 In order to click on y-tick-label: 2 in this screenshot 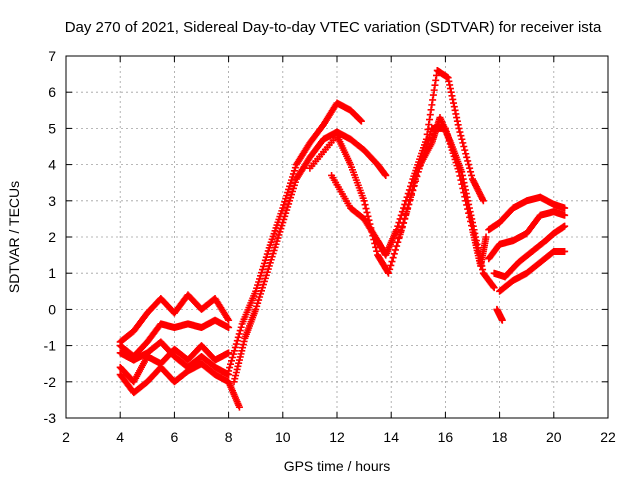, I will do `click(52, 237)`.